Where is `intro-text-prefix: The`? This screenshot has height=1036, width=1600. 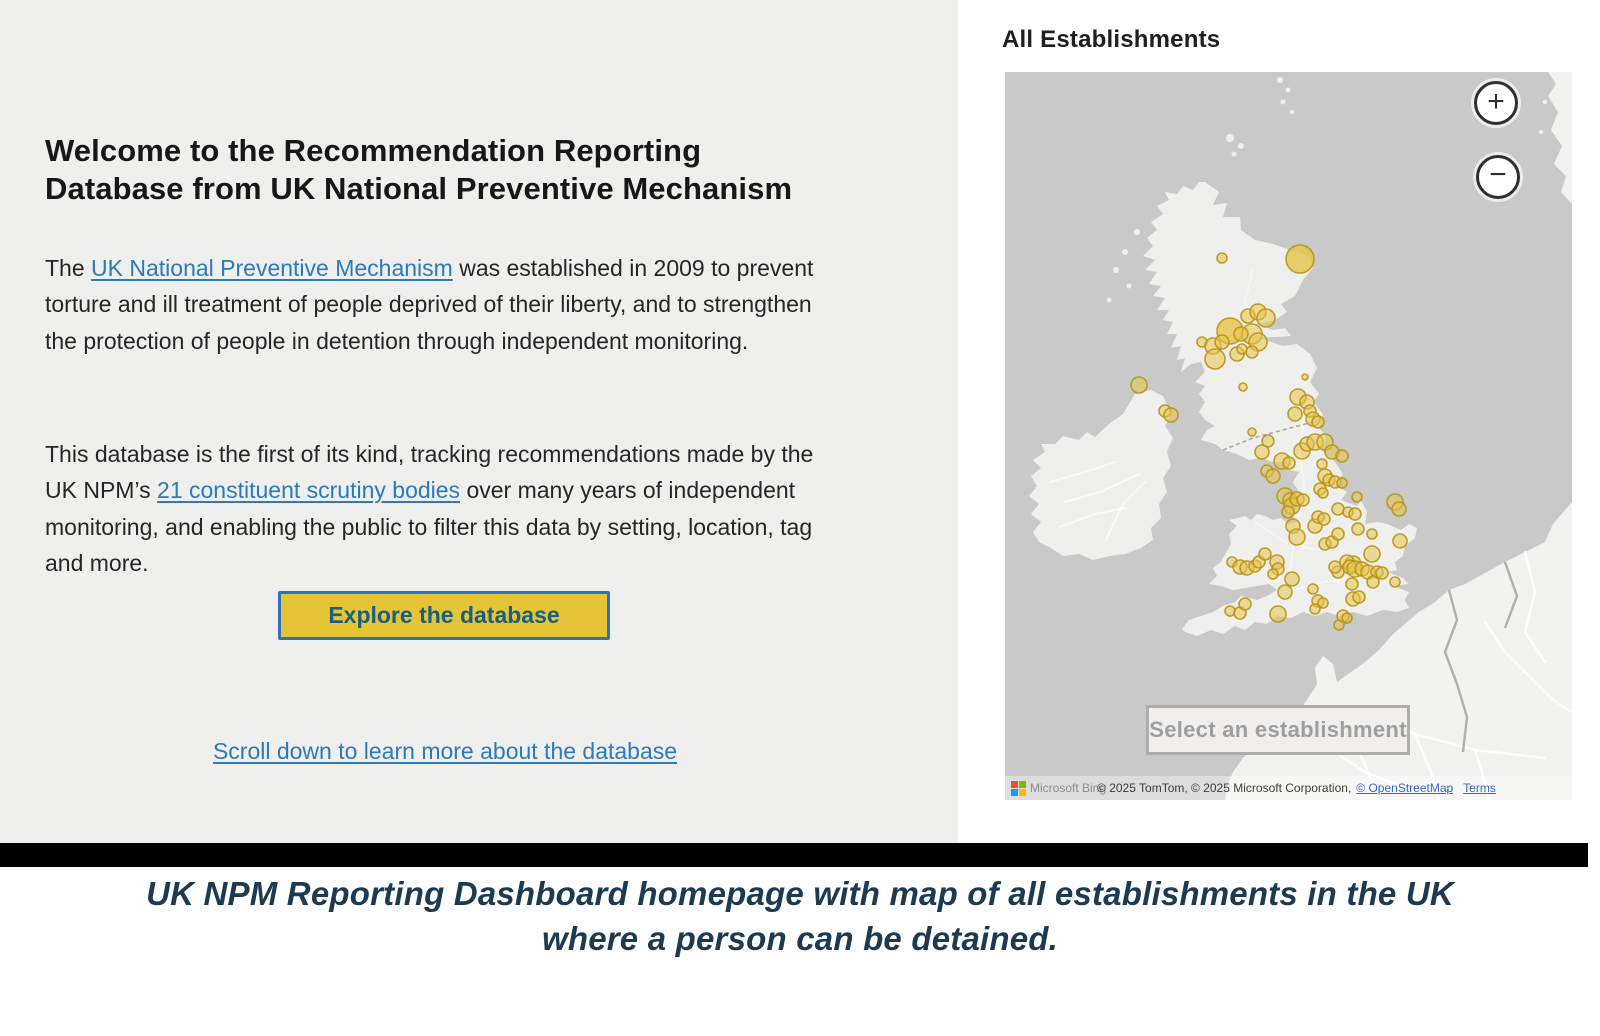 intro-text-prefix: The is located at coordinates (68, 268).